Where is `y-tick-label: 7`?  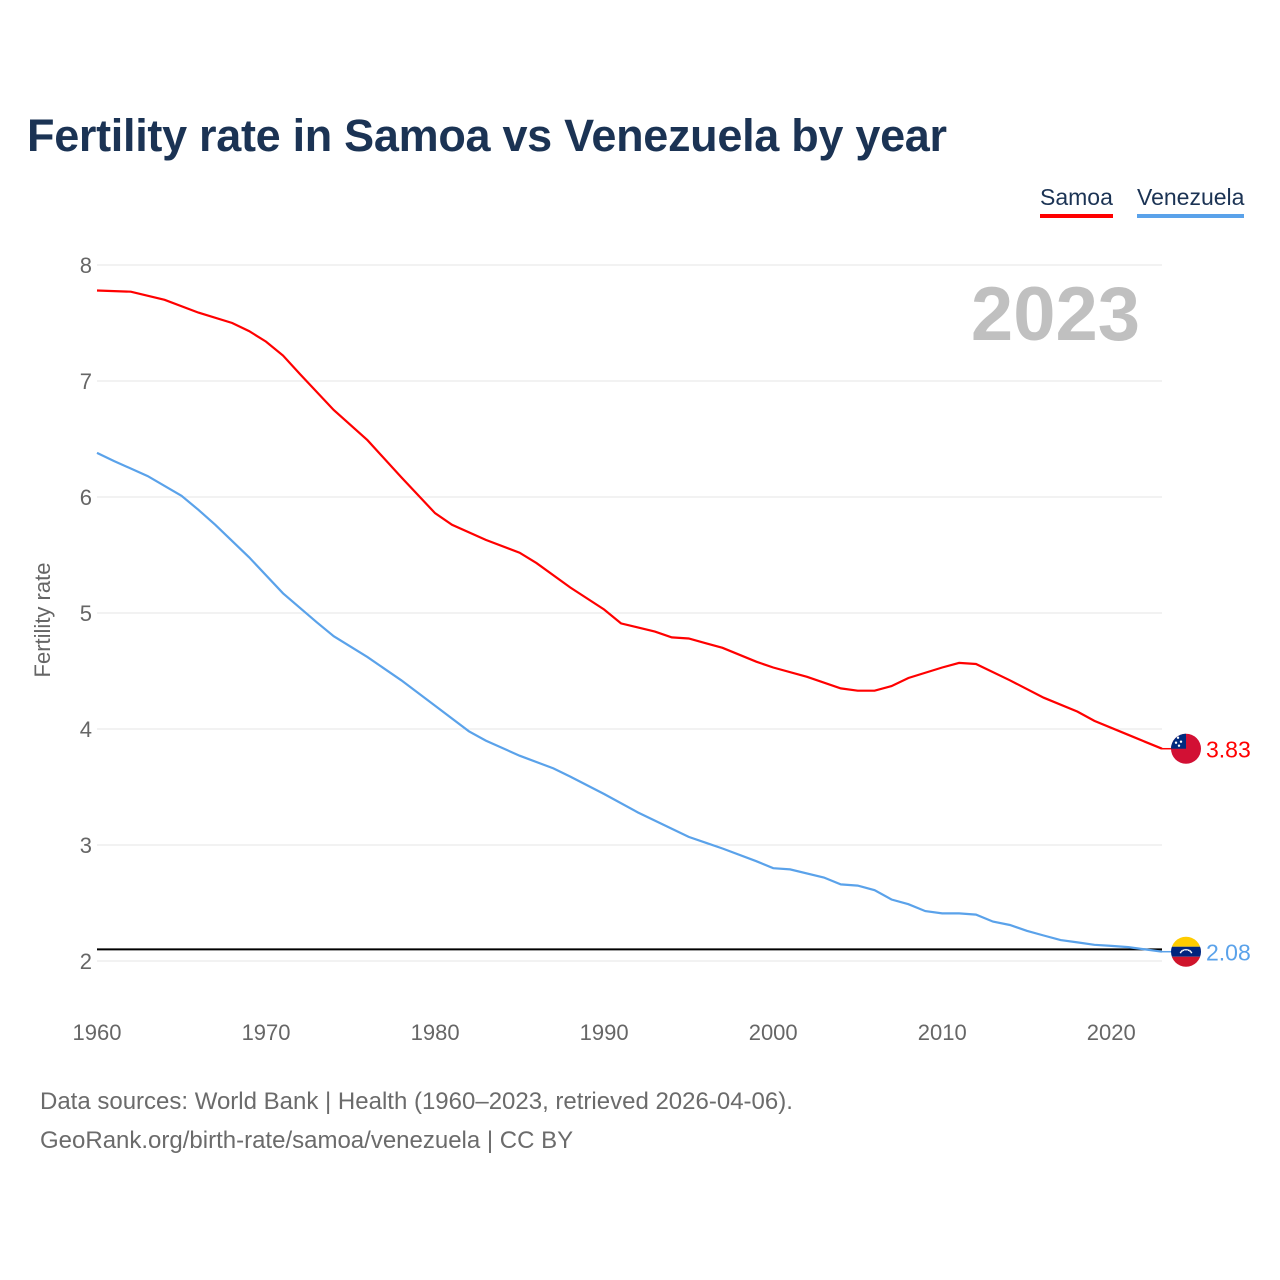
y-tick-label: 7 is located at coordinates (86, 381).